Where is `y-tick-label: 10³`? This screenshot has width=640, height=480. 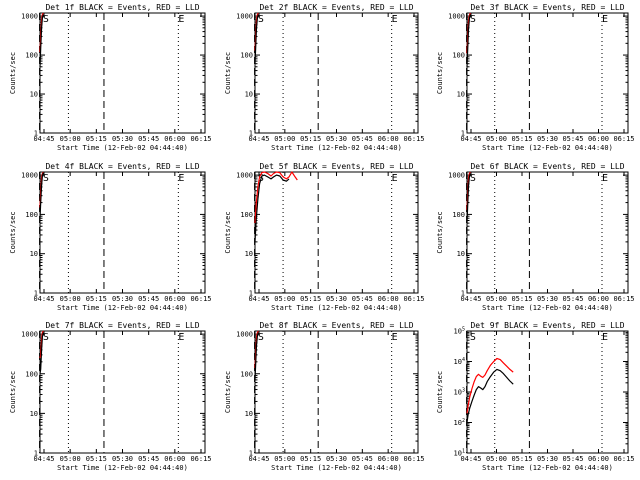 y-tick-label: 10³ is located at coordinates (459, 392).